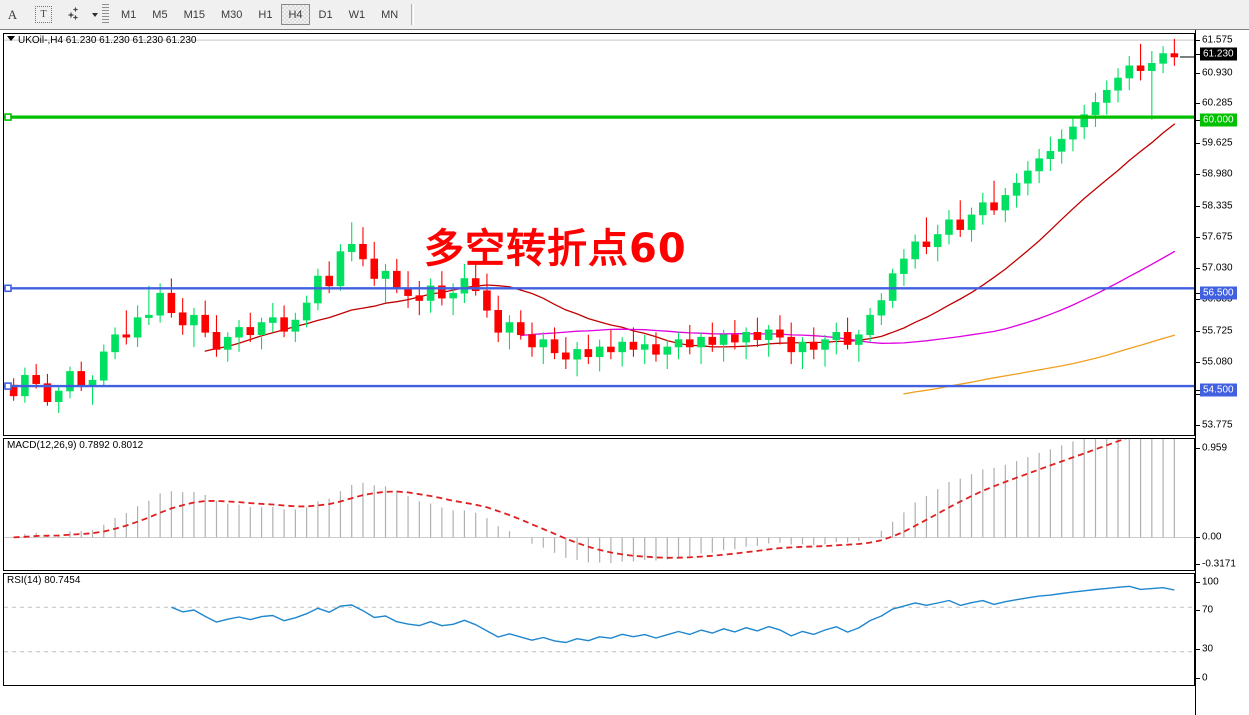 This screenshot has height=715, width=1249. What do you see at coordinates (1217, 143) in the screenshot?
I see `axis-price-label: 59.625` at bounding box center [1217, 143].